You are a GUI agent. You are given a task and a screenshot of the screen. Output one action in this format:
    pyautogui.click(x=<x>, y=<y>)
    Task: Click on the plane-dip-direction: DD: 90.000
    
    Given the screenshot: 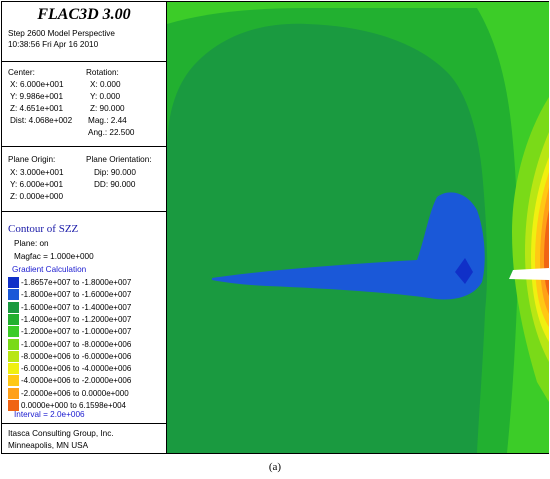 What is the action you would take?
    pyautogui.click(x=115, y=184)
    